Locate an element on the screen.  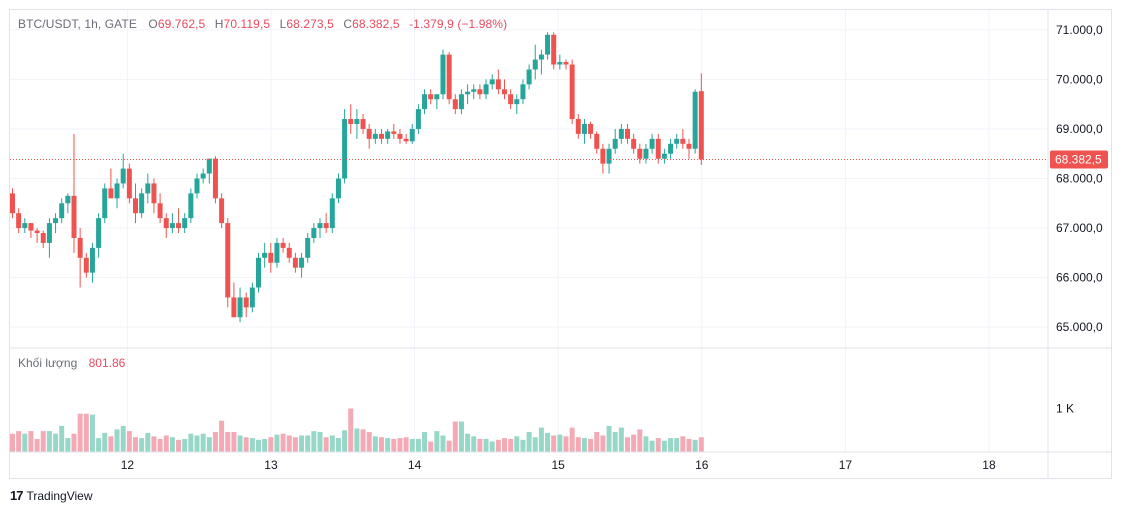
price-tick-label: 70.000,0 is located at coordinates (1079, 79).